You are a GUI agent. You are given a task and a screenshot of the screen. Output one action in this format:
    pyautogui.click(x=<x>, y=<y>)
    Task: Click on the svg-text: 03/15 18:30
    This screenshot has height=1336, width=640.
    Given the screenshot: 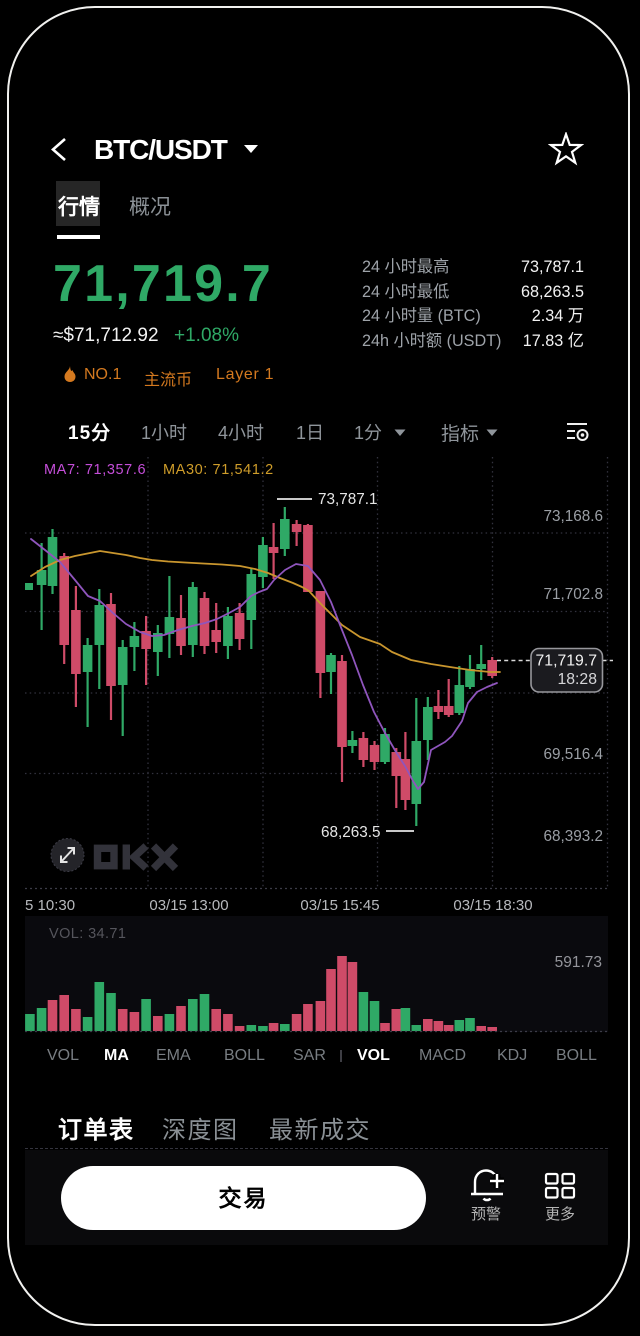 What is the action you would take?
    pyautogui.click(x=492, y=905)
    